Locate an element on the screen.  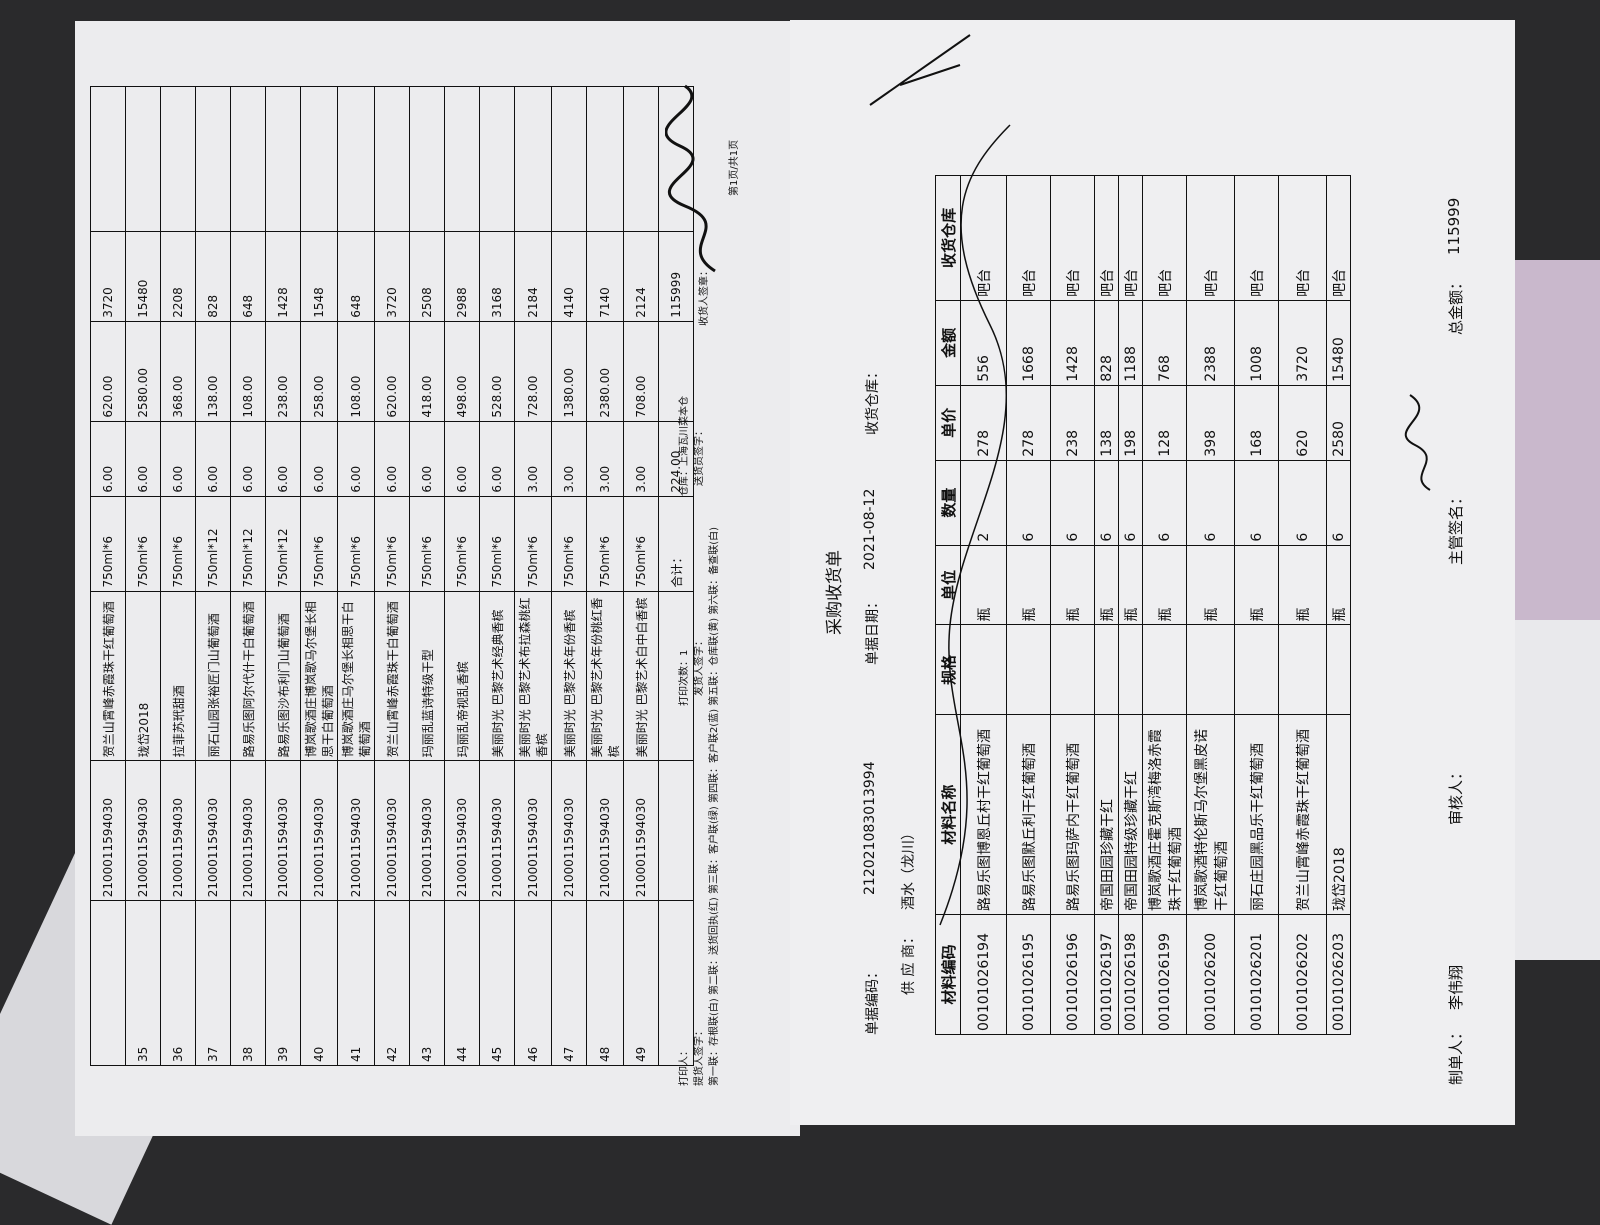
receipt-cell: 1008 is located at coordinates (1256, 343).